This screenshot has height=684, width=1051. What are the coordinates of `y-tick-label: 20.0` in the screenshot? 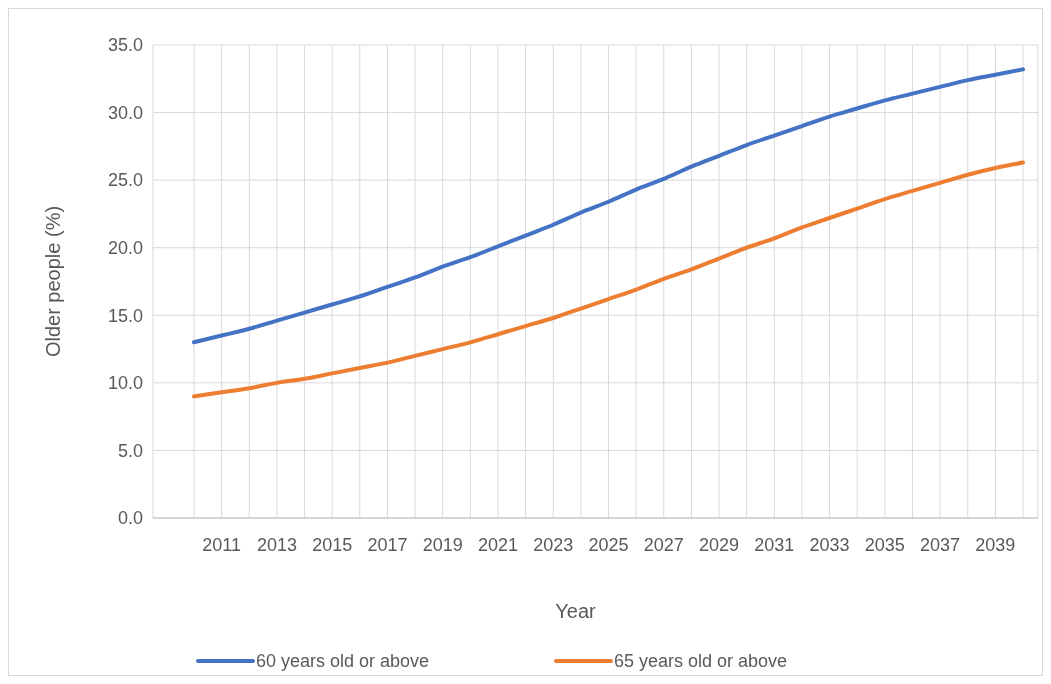 It's located at (125, 248).